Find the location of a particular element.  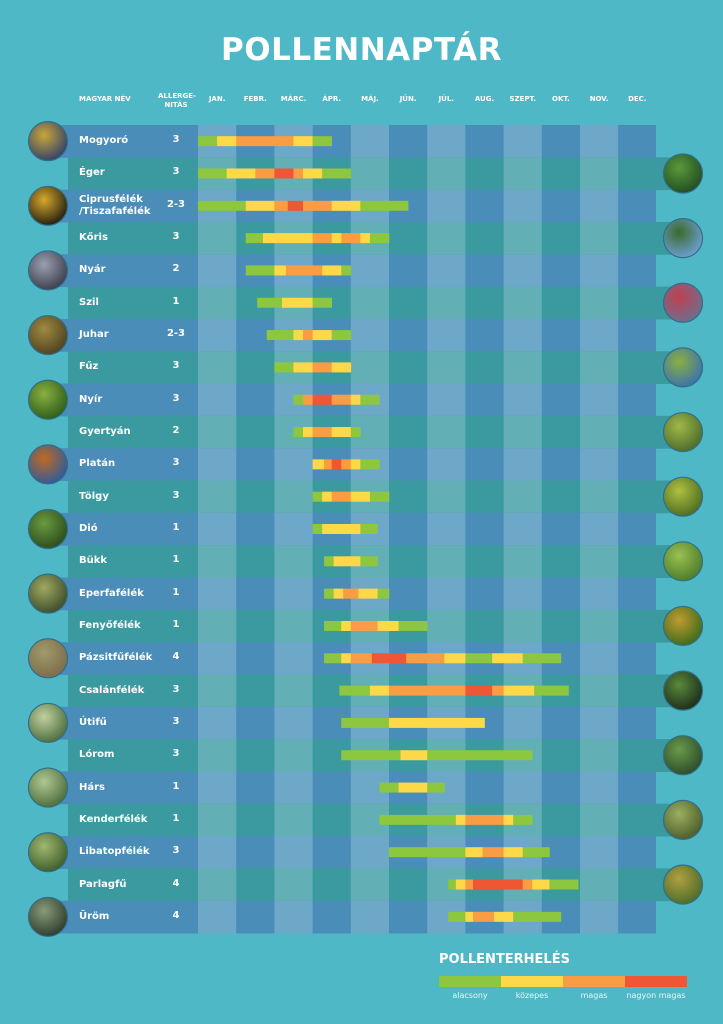

month-header: MÁJ. is located at coordinates (370, 99).